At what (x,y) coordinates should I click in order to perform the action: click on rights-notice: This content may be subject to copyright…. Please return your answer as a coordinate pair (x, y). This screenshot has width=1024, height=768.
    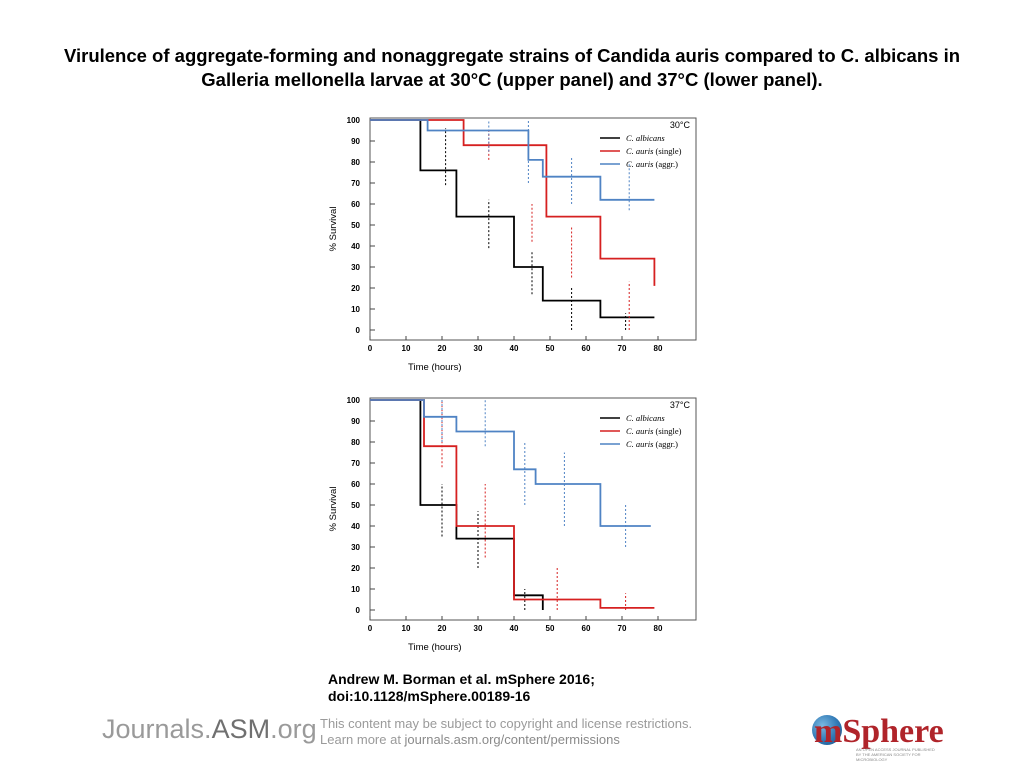
    Looking at the image, I should click on (506, 732).